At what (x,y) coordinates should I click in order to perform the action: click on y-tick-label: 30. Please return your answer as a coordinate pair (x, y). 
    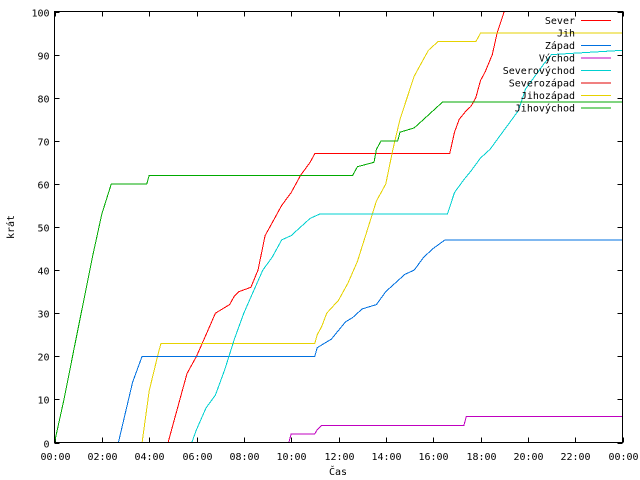
    Looking at the image, I should click on (43, 315).